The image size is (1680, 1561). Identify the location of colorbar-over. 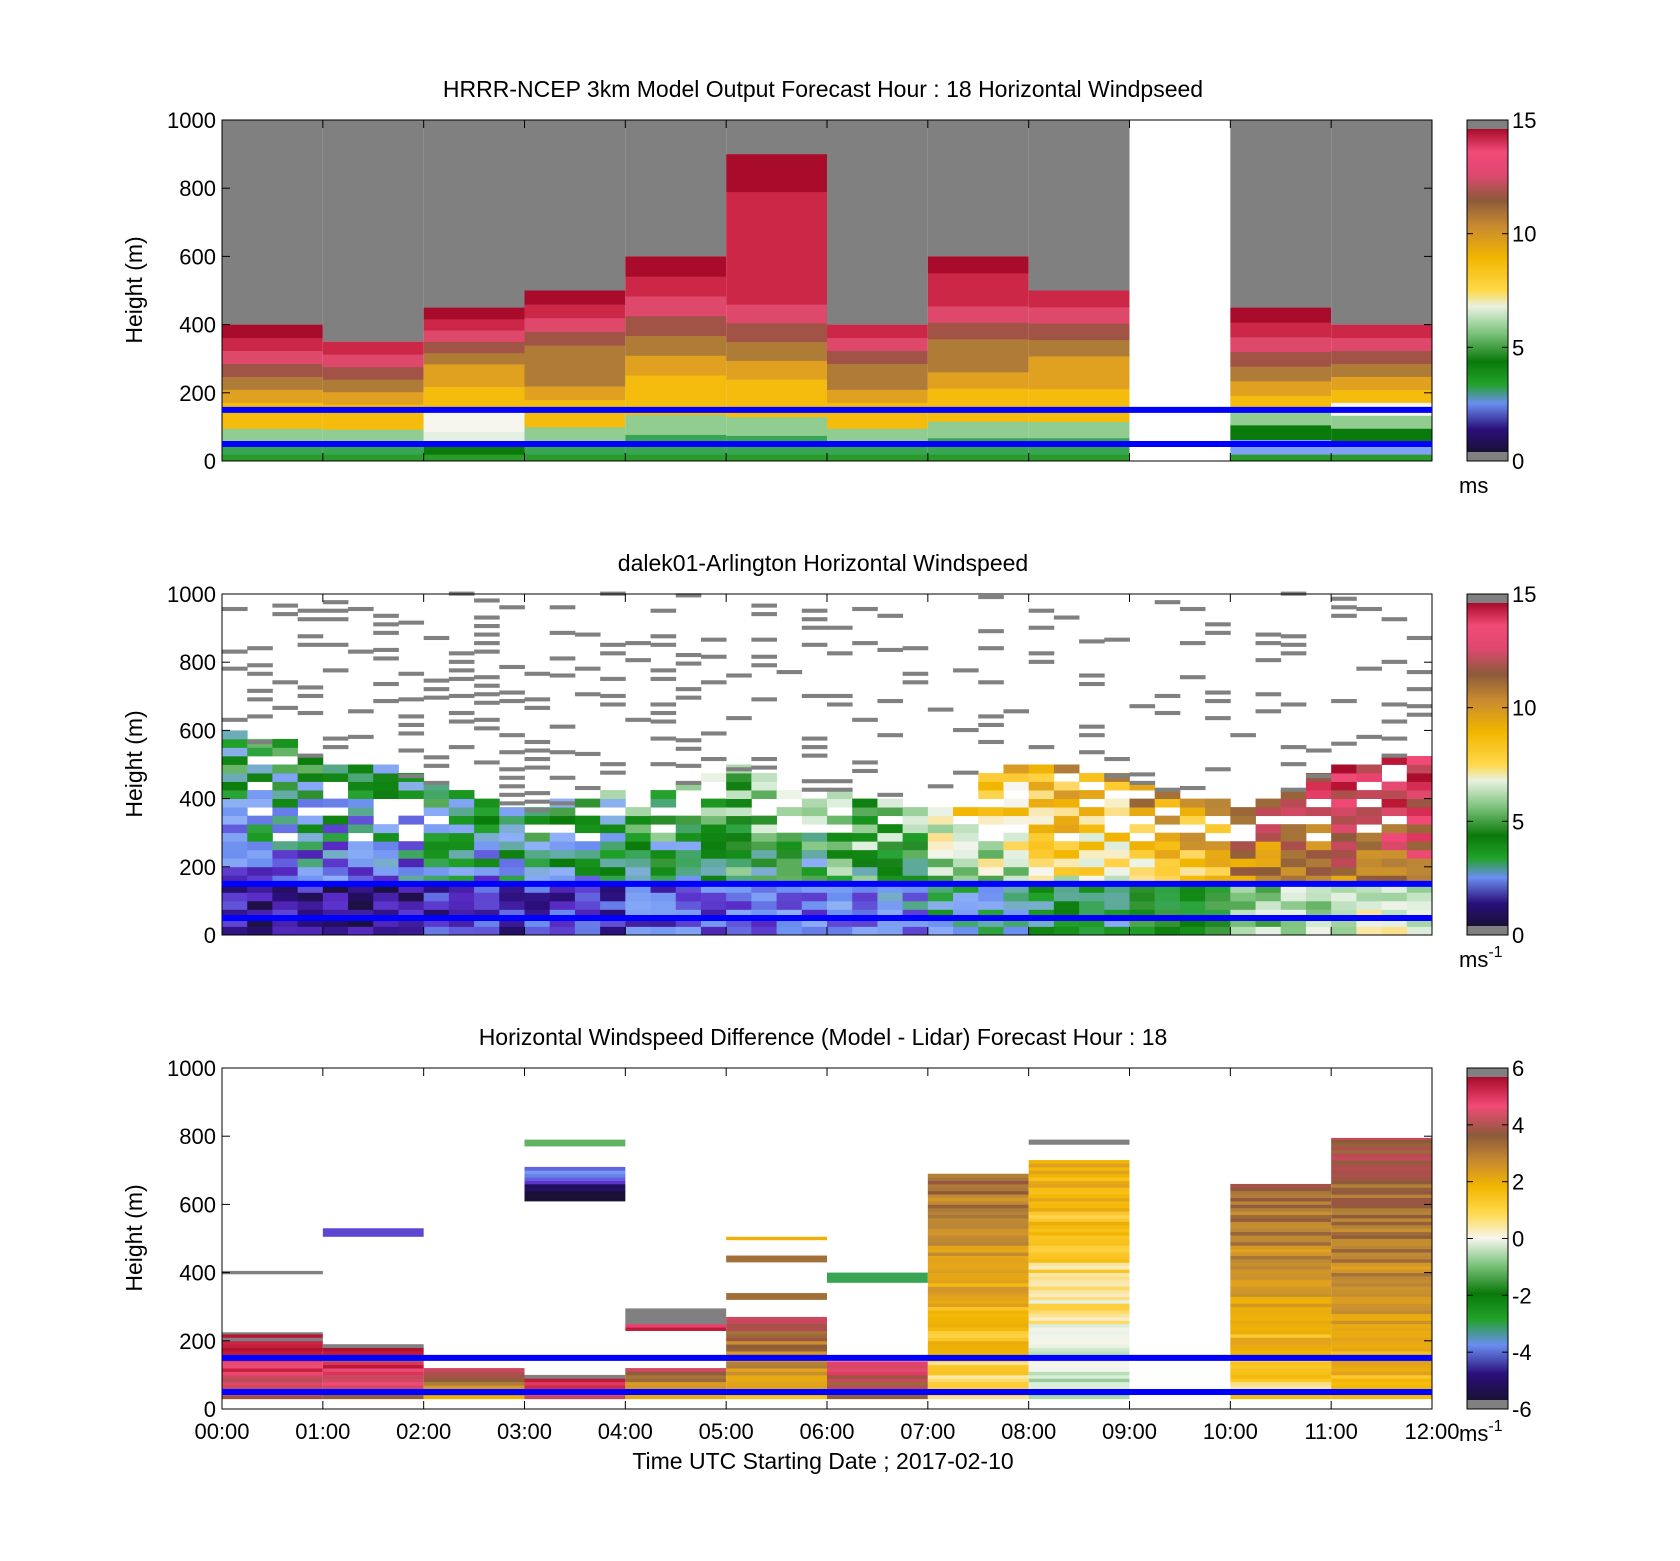
(1487, 598).